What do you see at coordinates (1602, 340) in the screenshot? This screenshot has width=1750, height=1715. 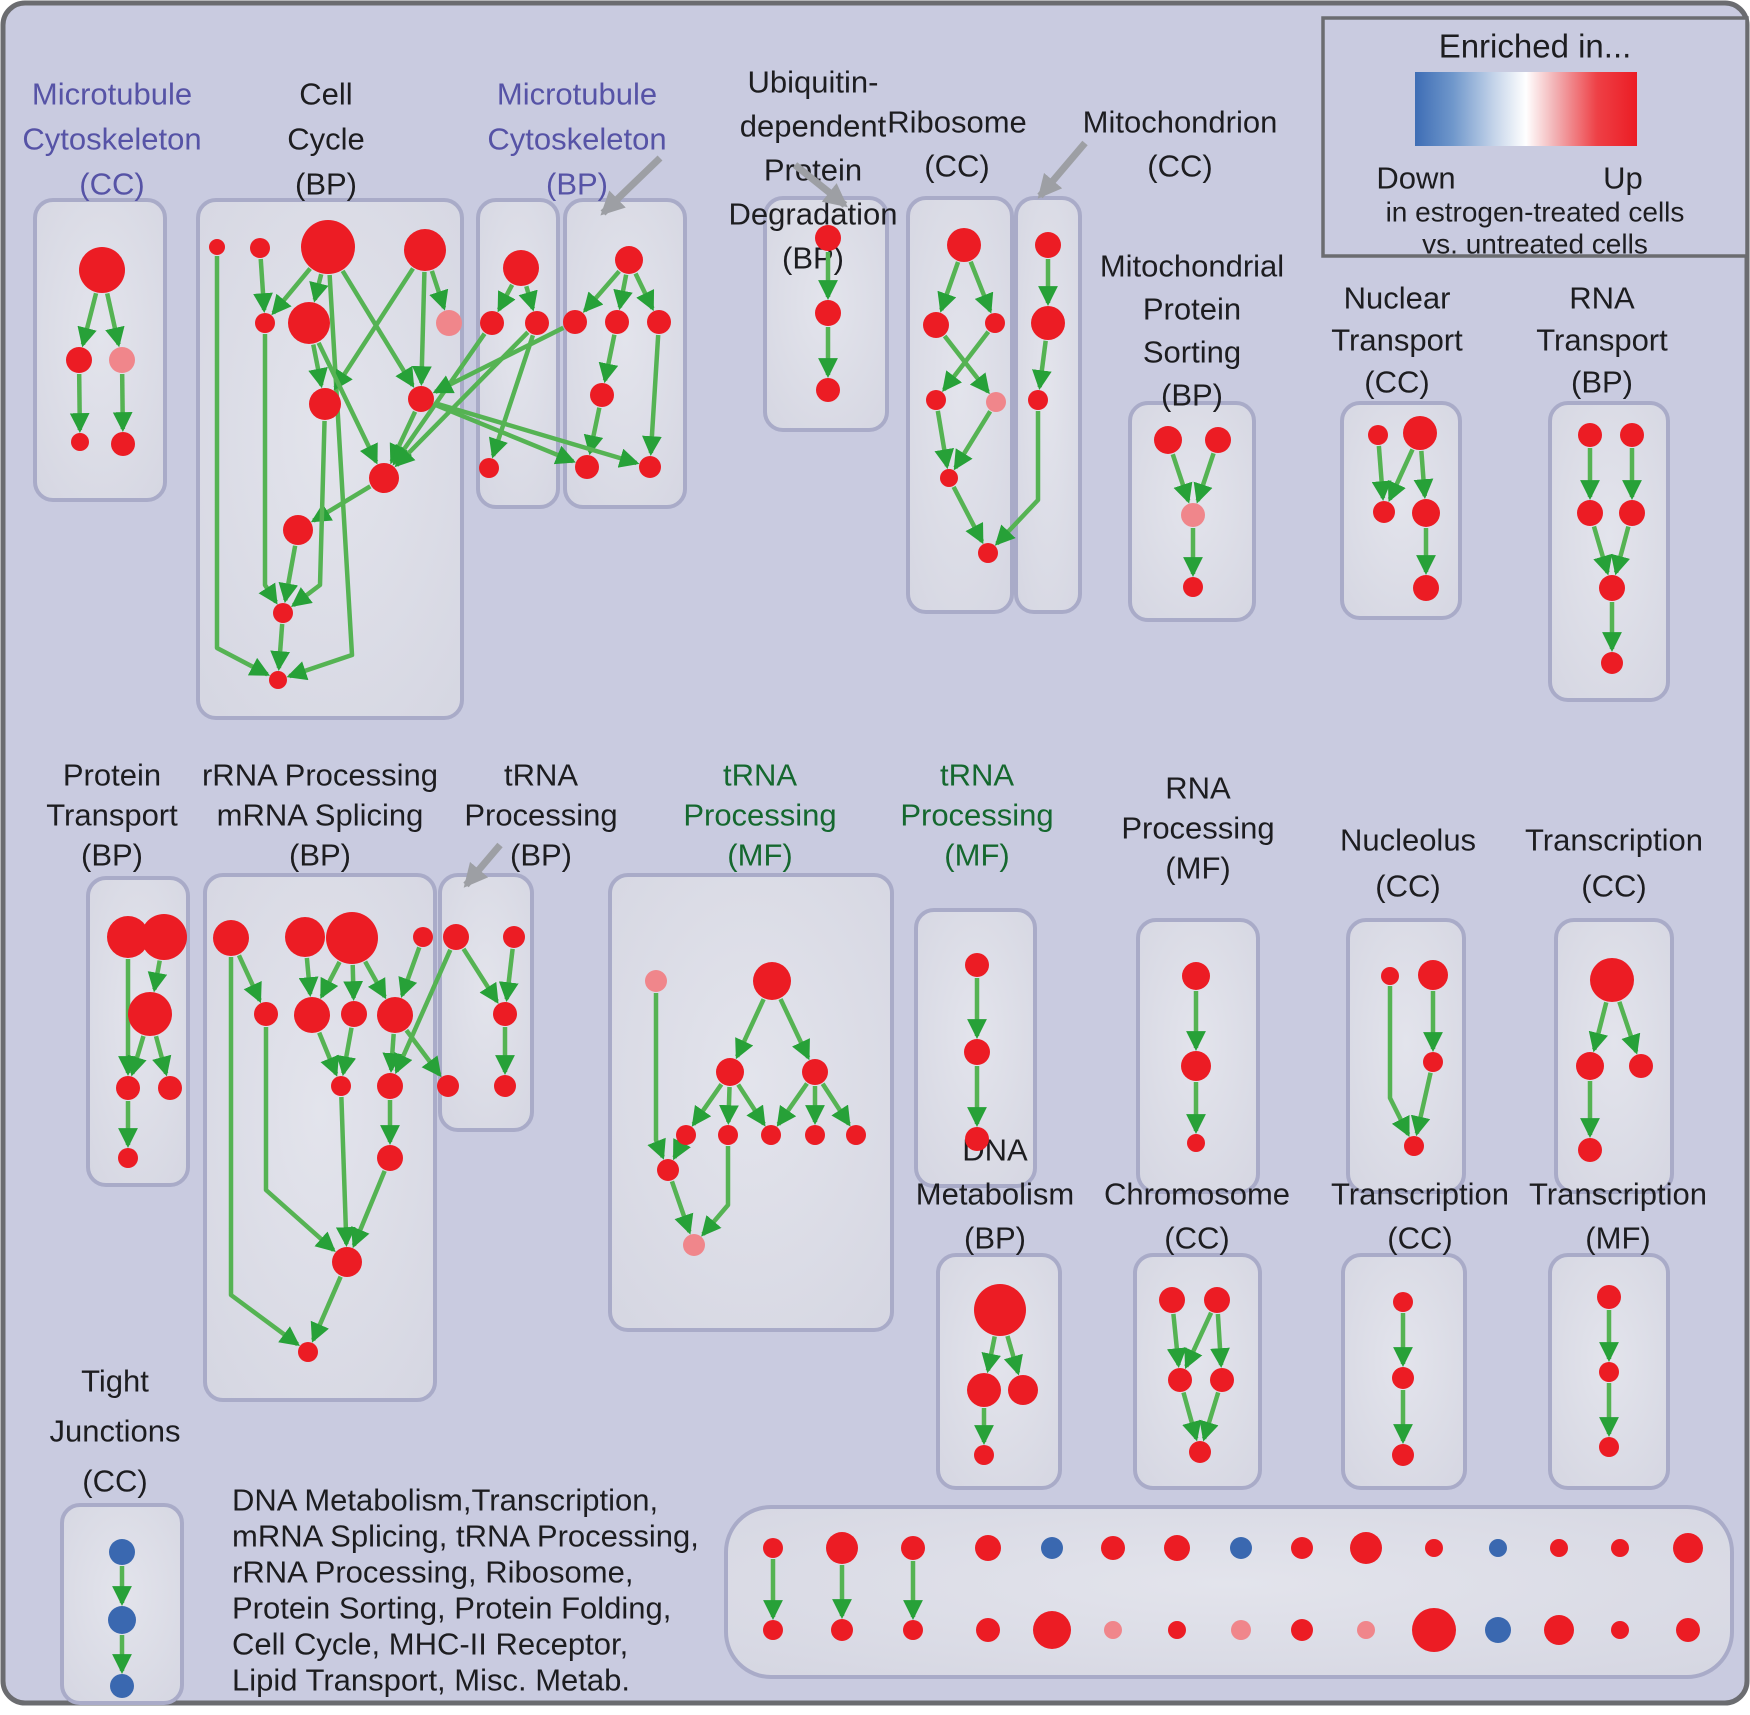 I see `cluster-label-rna-transport-bp: Transport` at bounding box center [1602, 340].